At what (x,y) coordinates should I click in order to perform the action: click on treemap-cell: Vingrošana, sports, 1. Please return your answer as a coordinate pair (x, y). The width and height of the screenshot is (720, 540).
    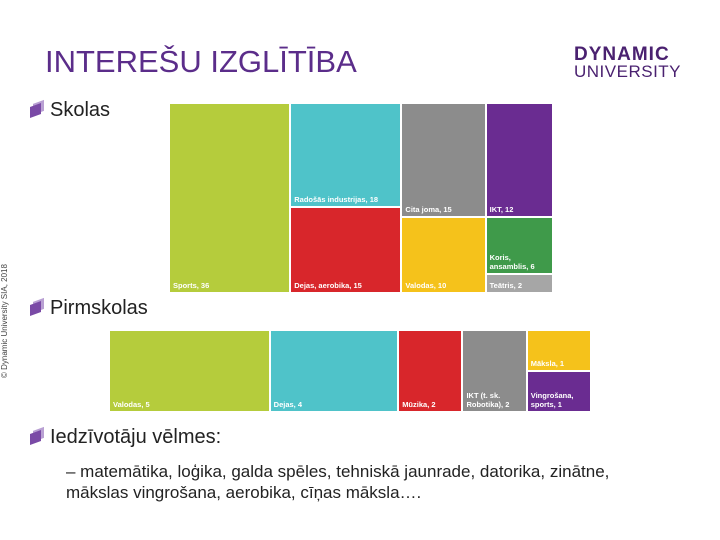
    Looking at the image, I should click on (558, 391).